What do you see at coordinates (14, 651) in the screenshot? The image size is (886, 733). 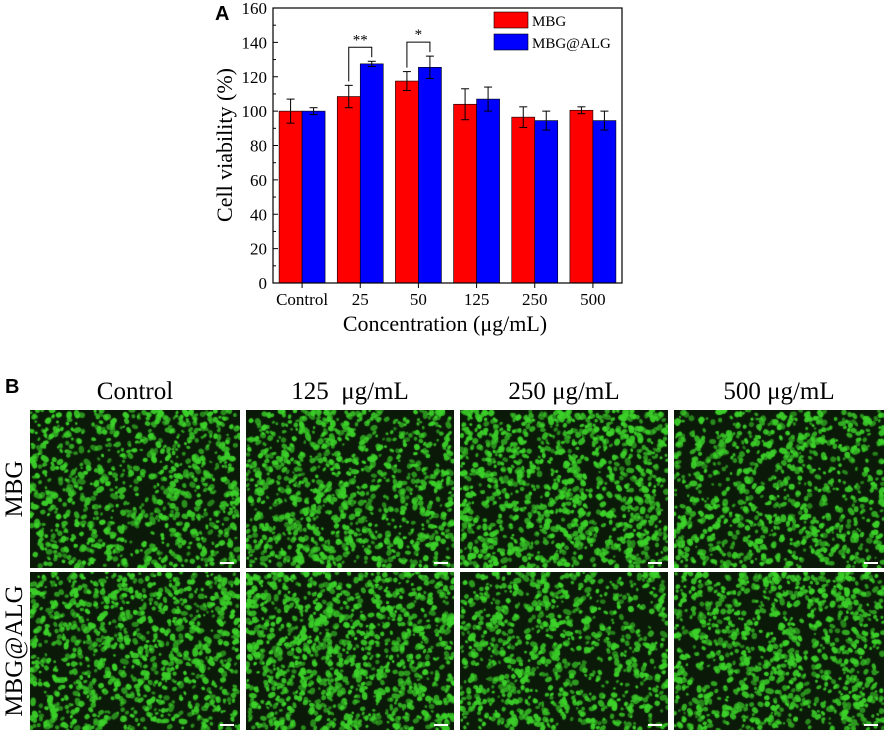 I see `row-label-mbg-alg: MBG@ALG` at bounding box center [14, 651].